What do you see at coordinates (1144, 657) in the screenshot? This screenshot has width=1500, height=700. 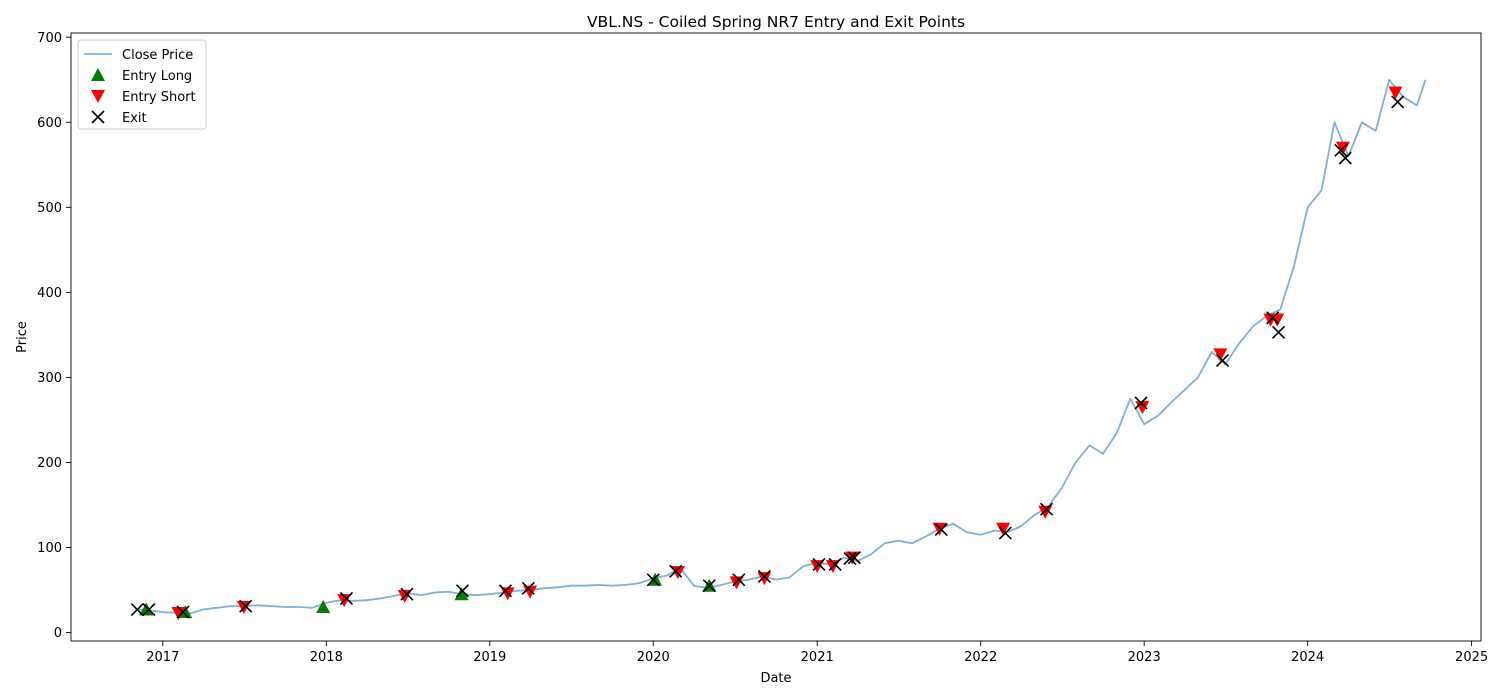 I see `x-tick-label: 2023` at bounding box center [1144, 657].